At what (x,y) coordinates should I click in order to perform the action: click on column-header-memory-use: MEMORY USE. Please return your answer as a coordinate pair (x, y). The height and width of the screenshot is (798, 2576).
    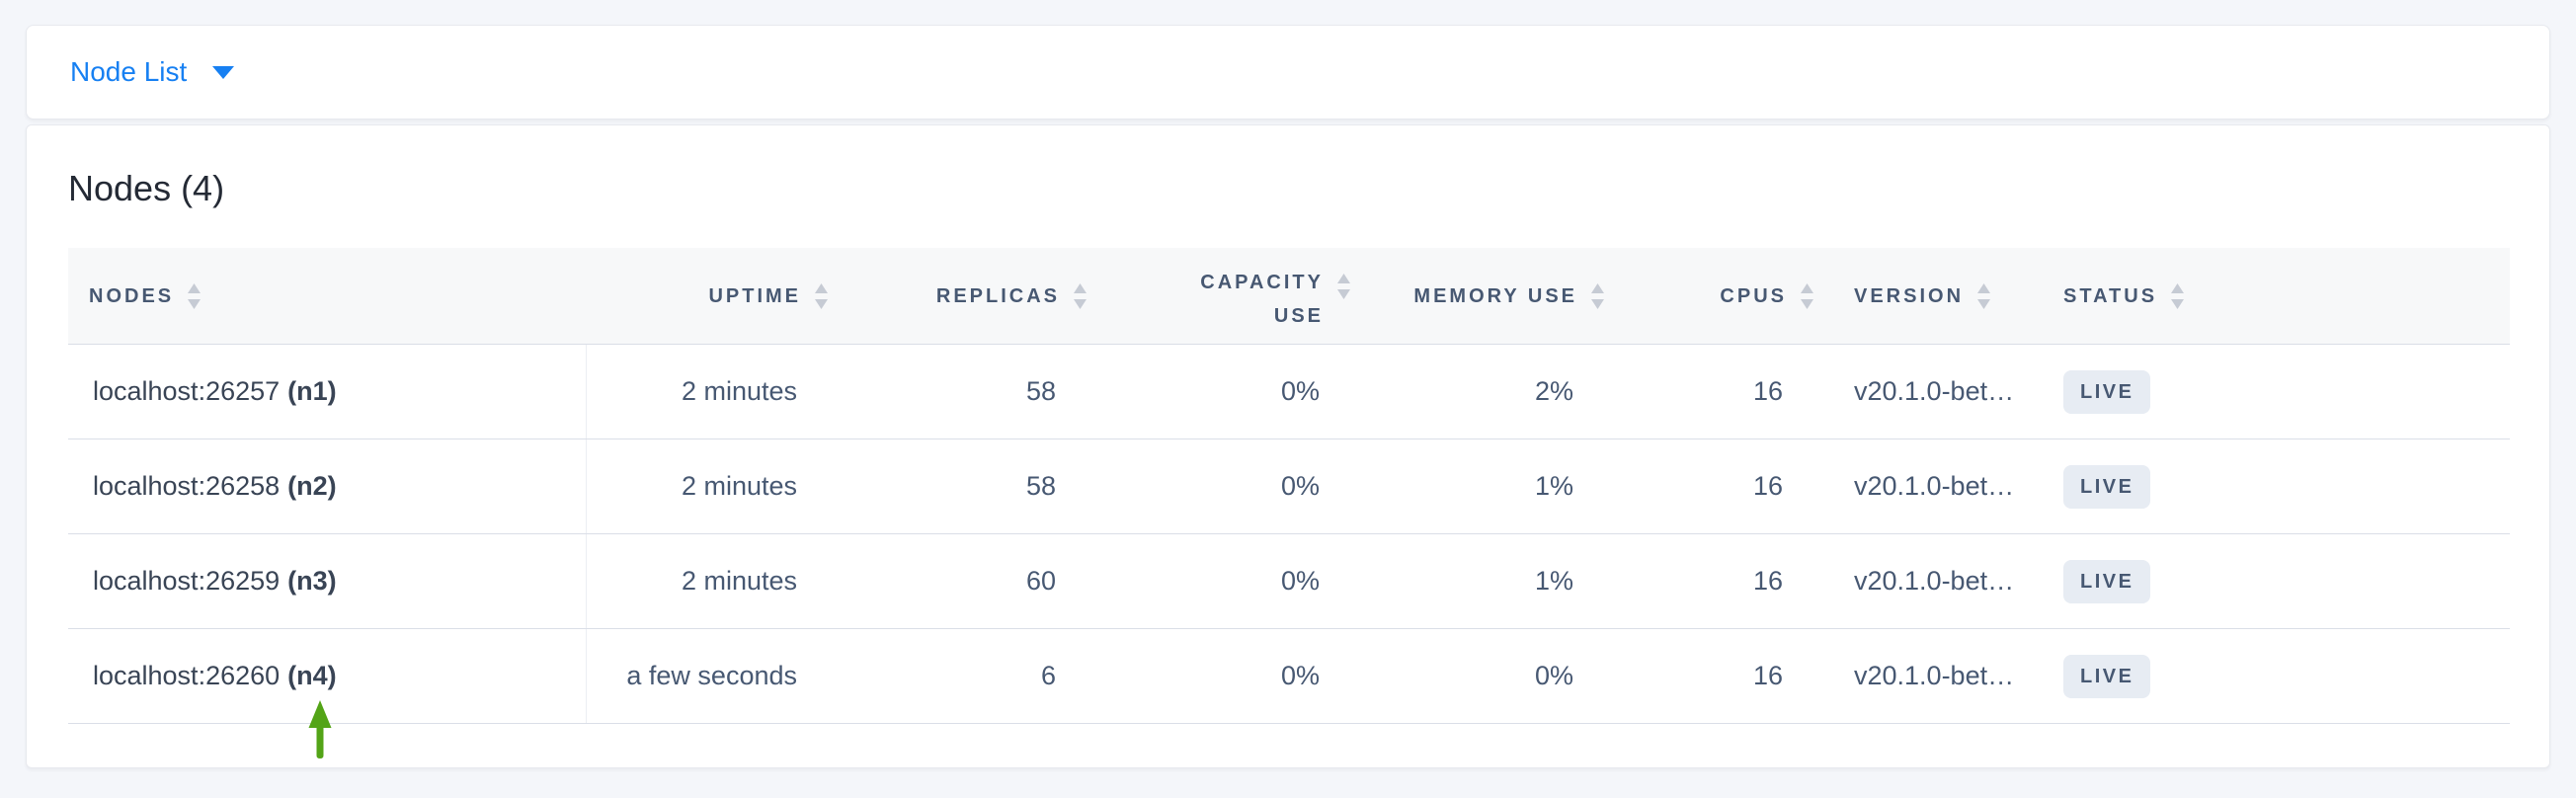
    Looking at the image, I should click on (1486, 296).